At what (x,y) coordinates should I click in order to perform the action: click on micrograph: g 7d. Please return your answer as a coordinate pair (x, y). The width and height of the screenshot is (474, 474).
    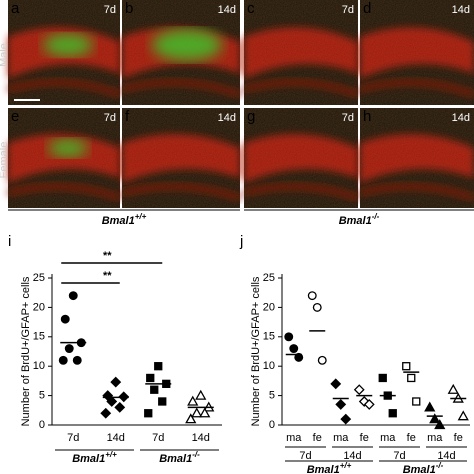
    Looking at the image, I should click on (301, 158).